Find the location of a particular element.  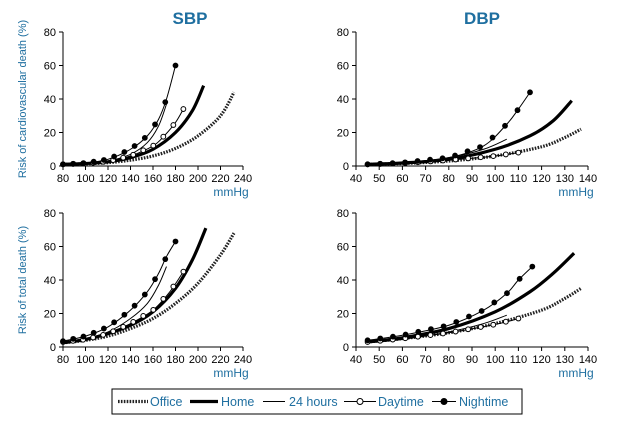

x-tick-label: 80 is located at coordinates (449, 179).